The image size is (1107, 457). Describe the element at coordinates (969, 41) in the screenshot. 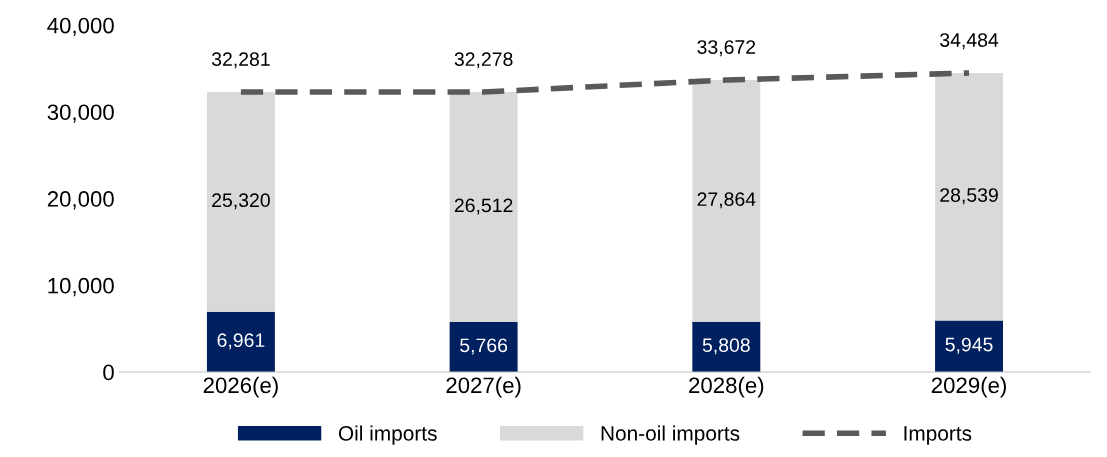

I see `data-label: 34,484` at that location.